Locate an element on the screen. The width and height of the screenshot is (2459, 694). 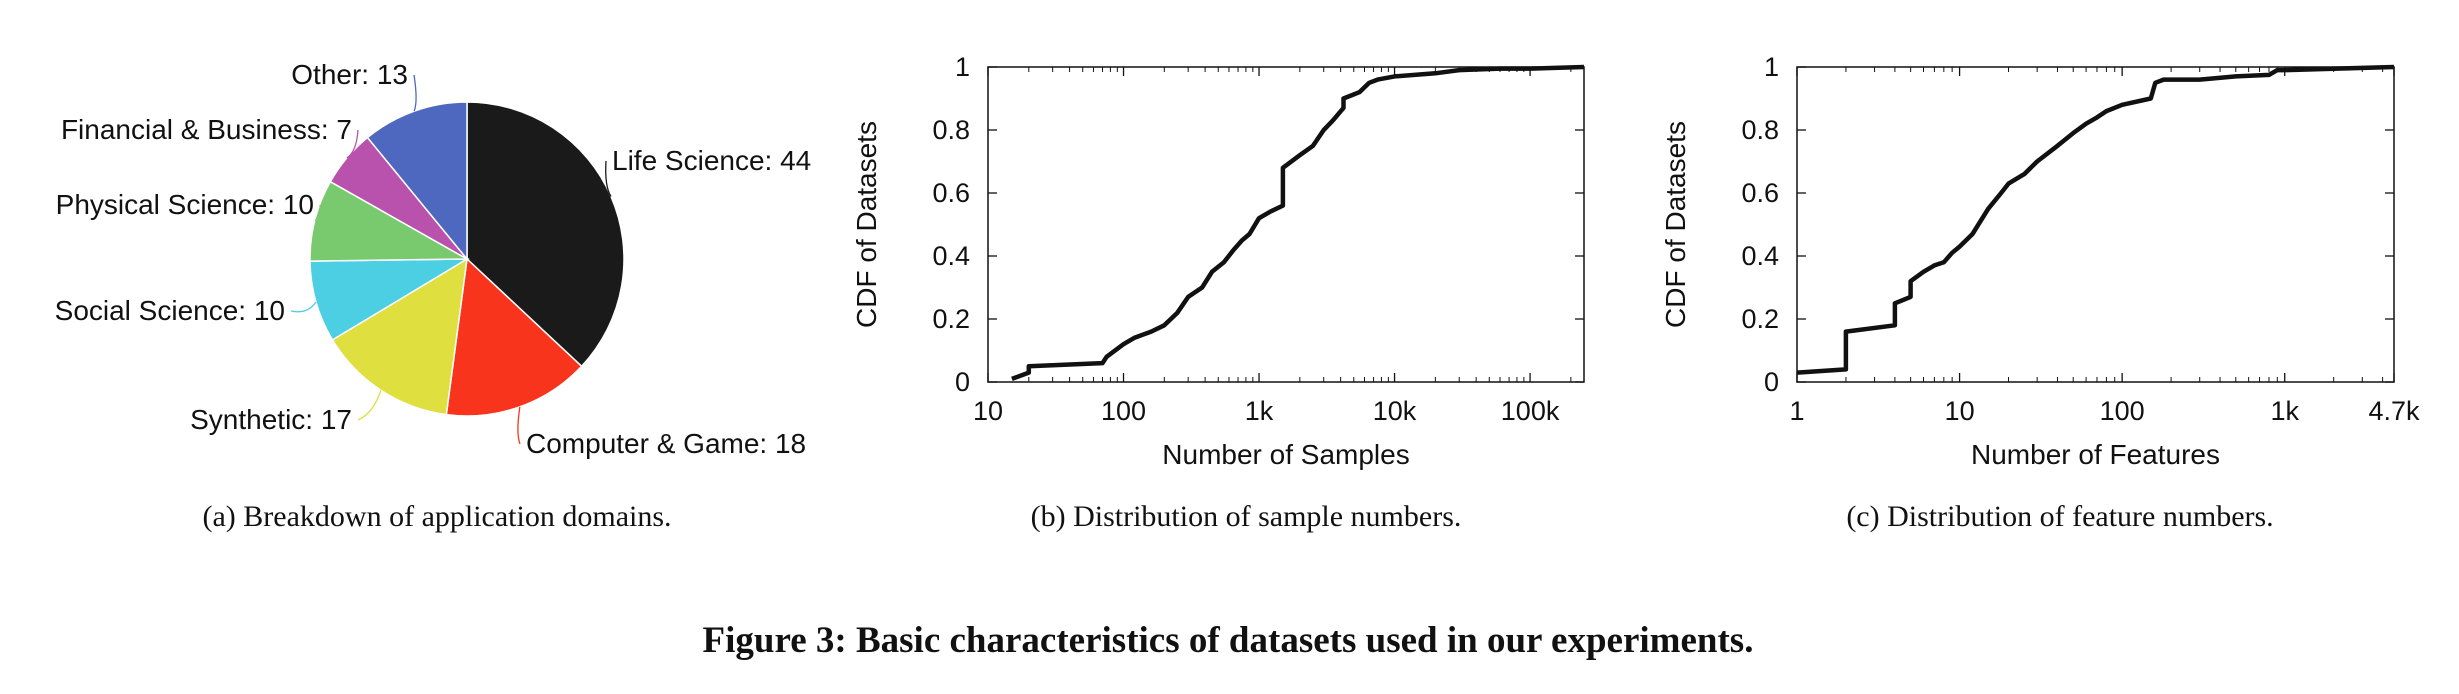
features-y-tick-label-3: 0.6 is located at coordinates (1760, 193).